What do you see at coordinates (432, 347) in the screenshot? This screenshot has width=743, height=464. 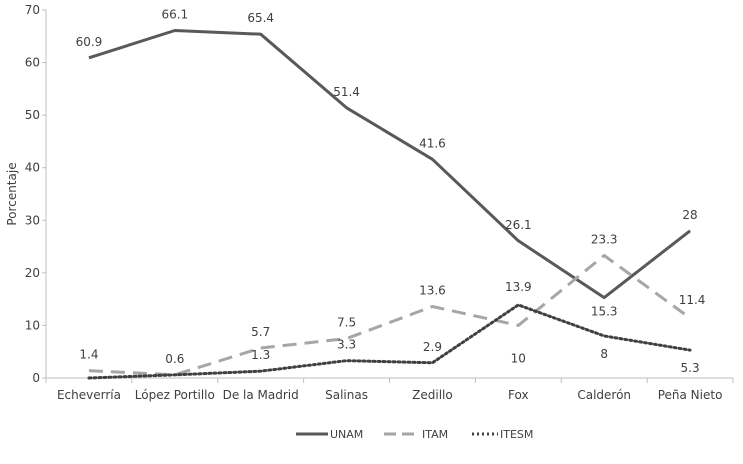 I see `data-label-itesm: 2.9` at bounding box center [432, 347].